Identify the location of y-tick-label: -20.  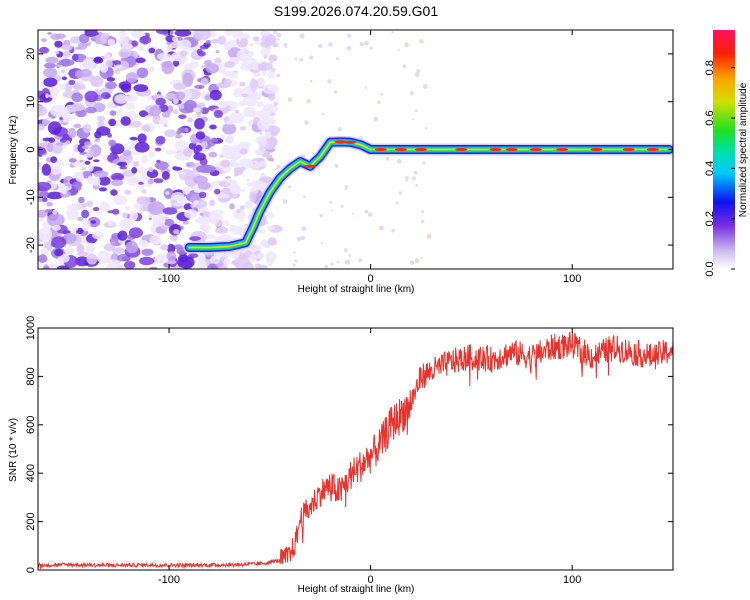
(31, 245).